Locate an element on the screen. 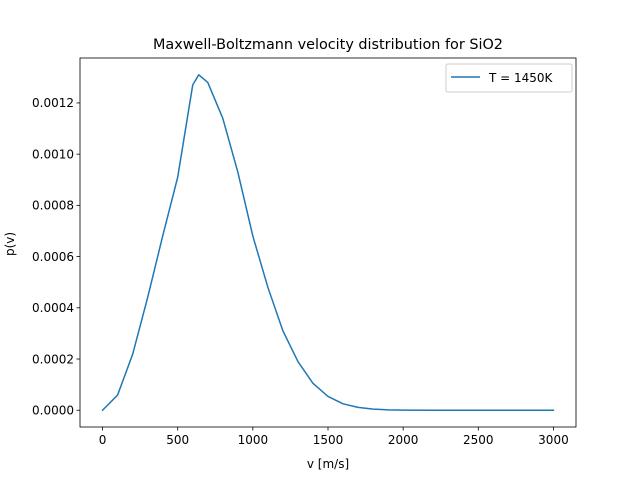  x-tick-label: 3000 is located at coordinates (553, 440).